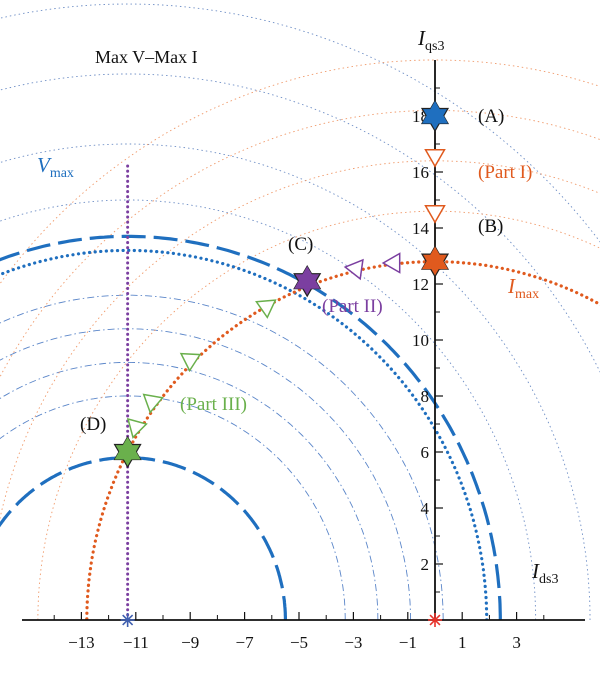 The height and width of the screenshot is (697, 600). What do you see at coordinates (490, 226) in the screenshot?
I see `point-b-label: (B)` at bounding box center [490, 226].